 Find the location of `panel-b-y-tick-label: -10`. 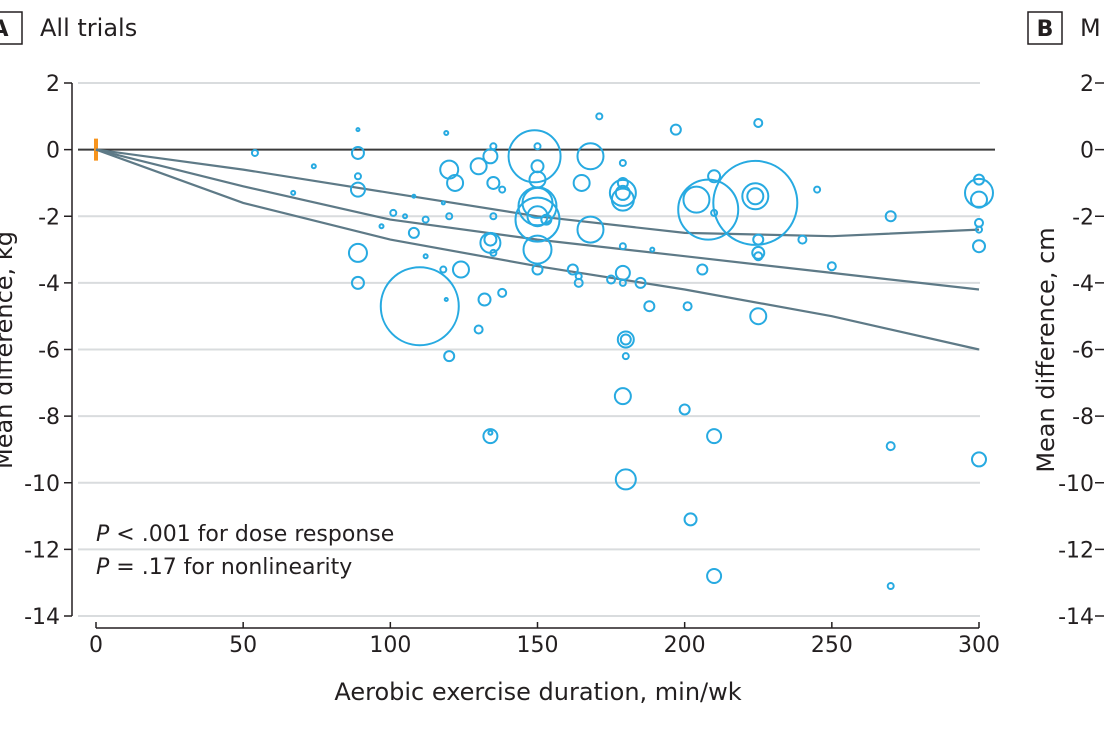

panel-b-y-tick-label: -10 is located at coordinates (1076, 484).